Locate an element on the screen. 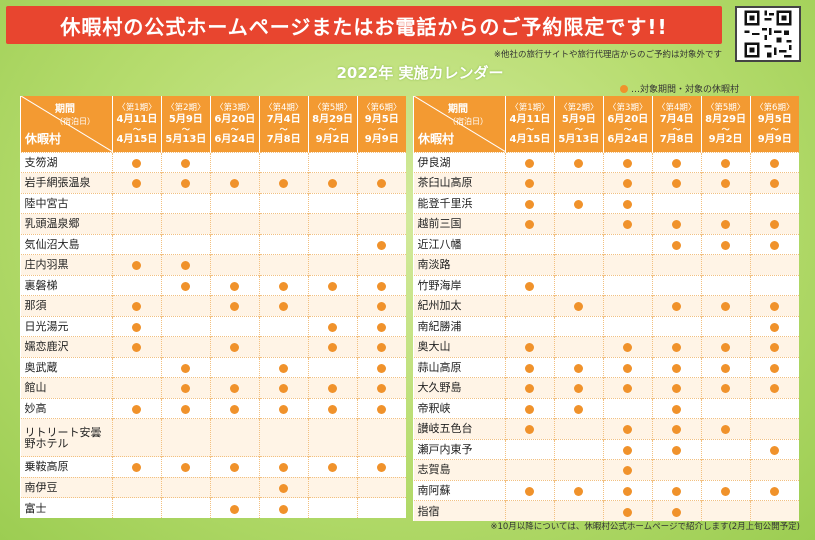 This screenshot has height=540, width=815. village-name: 乗鞍高原 is located at coordinates (66, 466).